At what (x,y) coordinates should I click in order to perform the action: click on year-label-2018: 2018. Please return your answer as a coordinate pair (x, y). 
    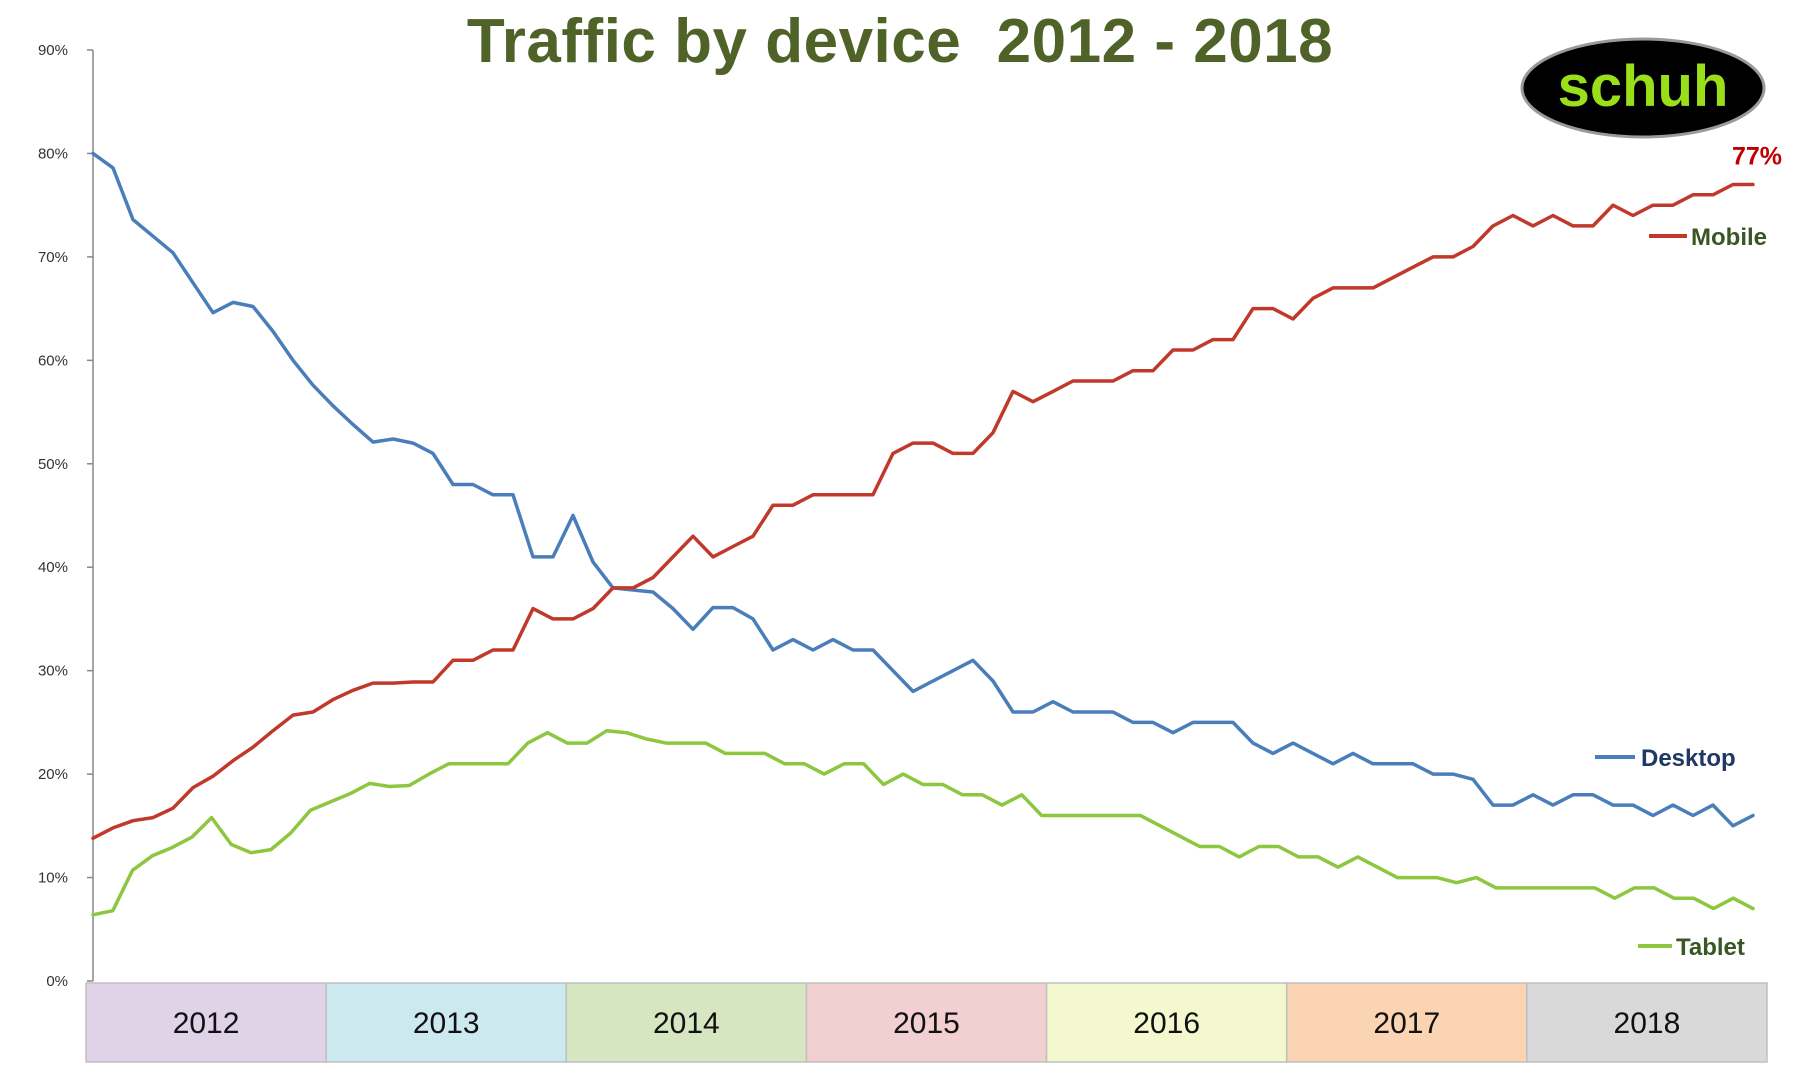
    Looking at the image, I should click on (1647, 1023).